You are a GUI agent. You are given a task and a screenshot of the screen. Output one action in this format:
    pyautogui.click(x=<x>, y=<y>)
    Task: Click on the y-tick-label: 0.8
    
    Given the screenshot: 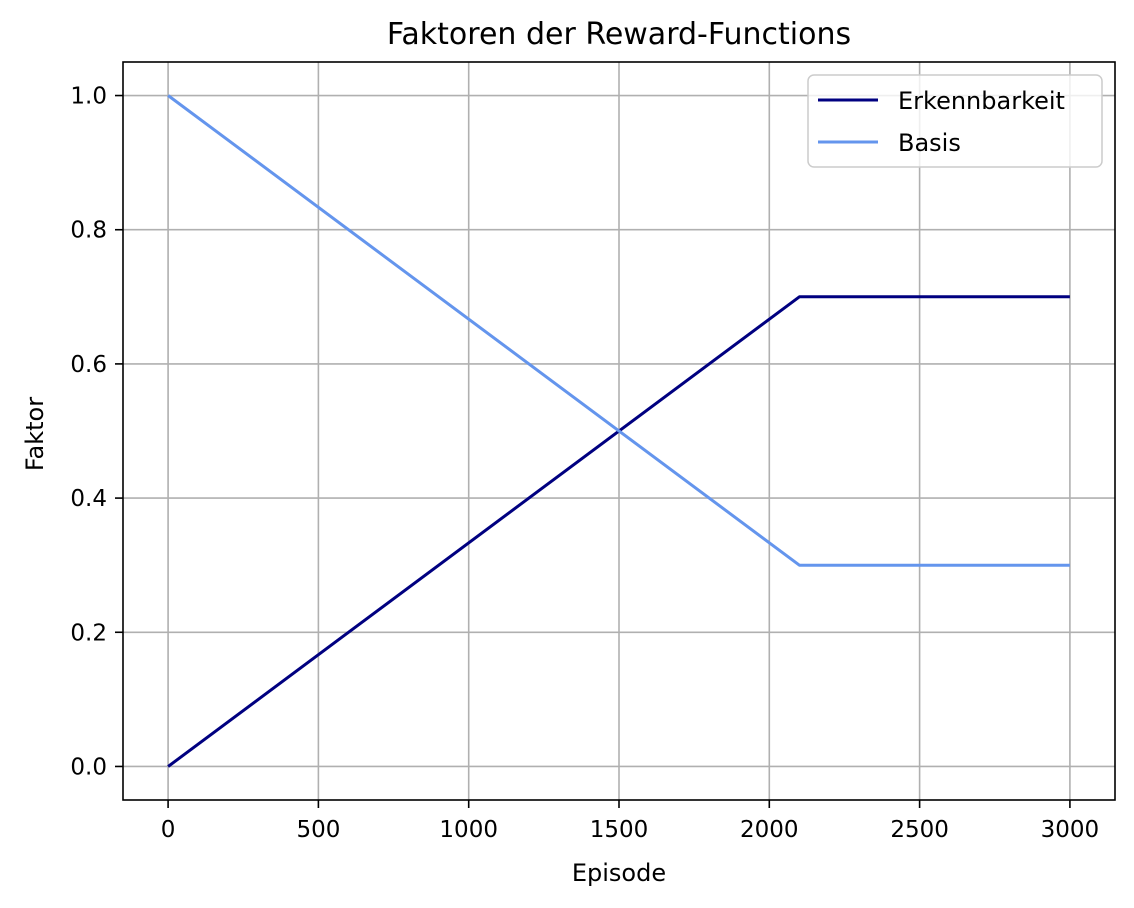 What is the action you would take?
    pyautogui.click(x=88, y=231)
    